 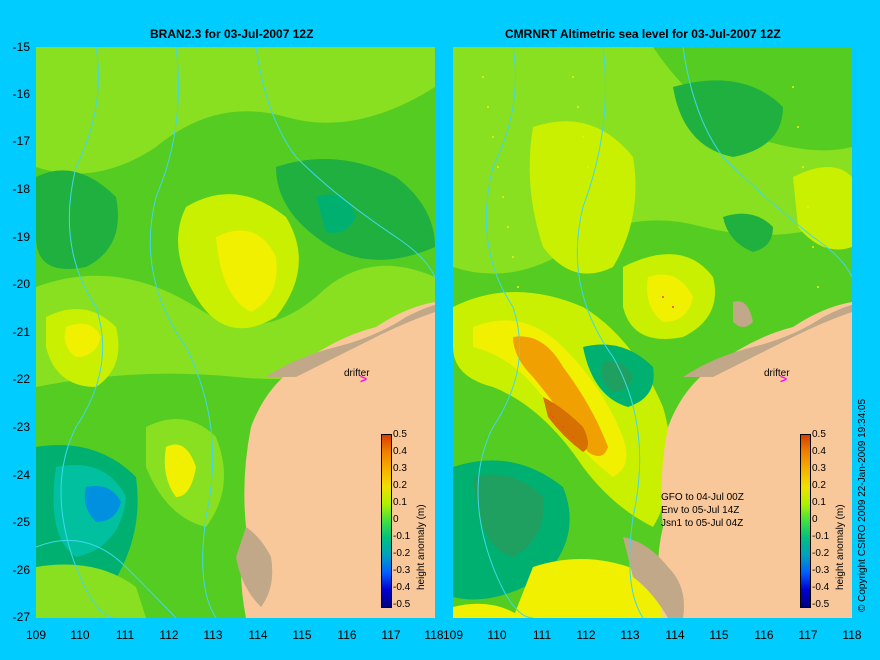 I want to click on right-cb-tick: -0.2, so click(x=821, y=553).